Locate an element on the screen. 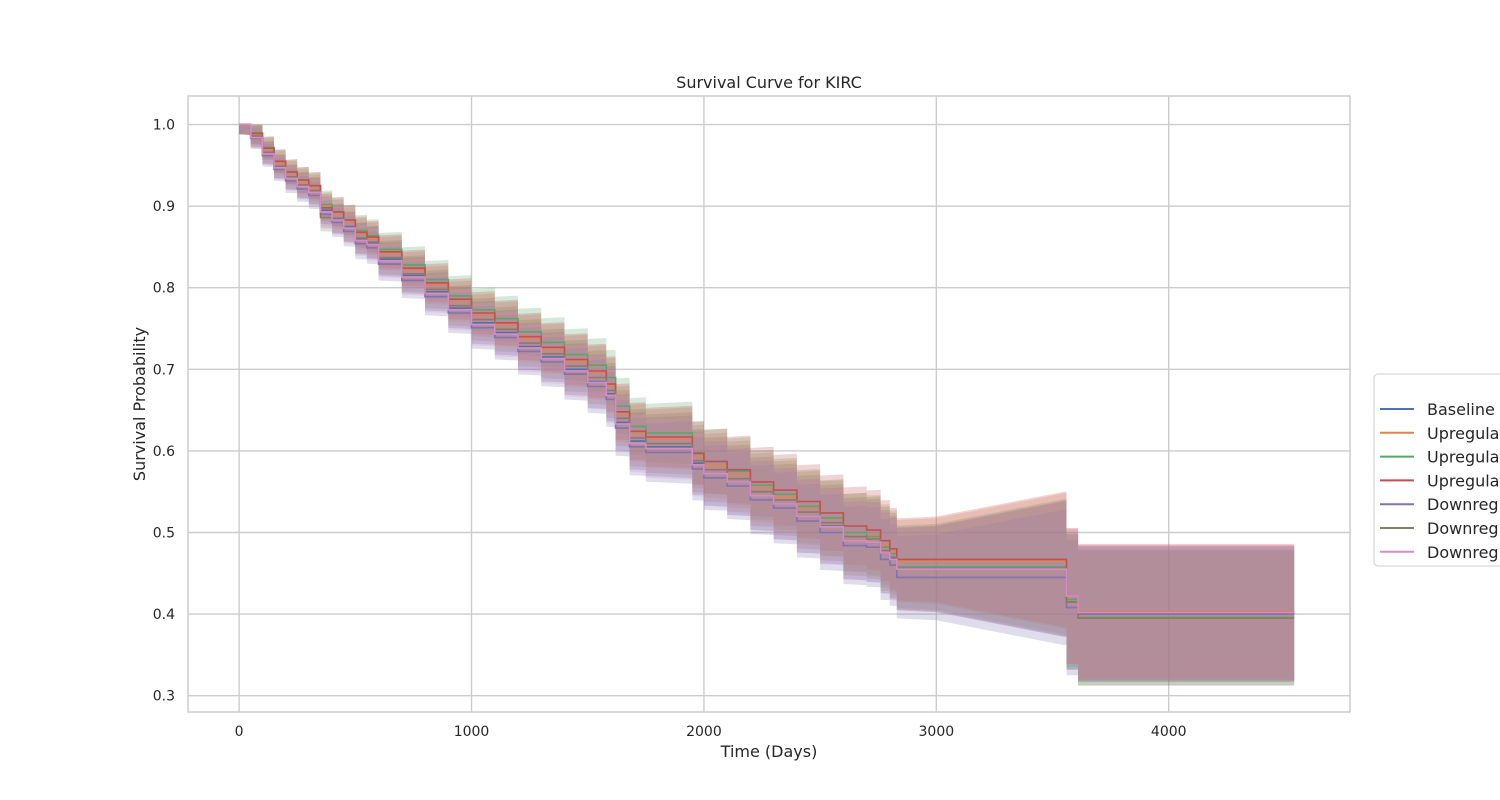 The image size is (1500, 800). chart-title: Survival Curve for KIRC is located at coordinates (769, 82).